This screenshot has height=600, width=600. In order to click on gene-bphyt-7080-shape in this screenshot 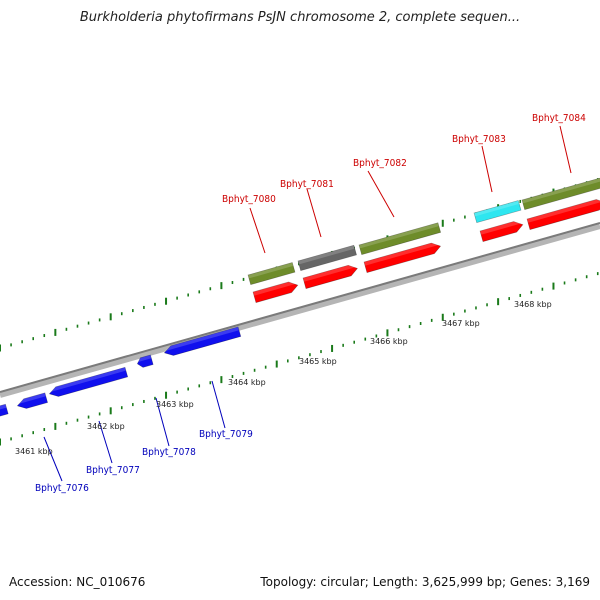, I will do `click(271, 273)`.